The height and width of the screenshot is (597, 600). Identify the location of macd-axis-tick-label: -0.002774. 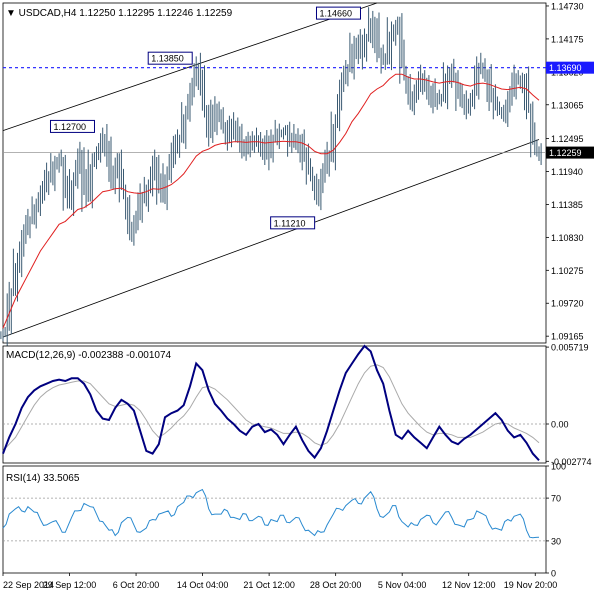
(571, 462).